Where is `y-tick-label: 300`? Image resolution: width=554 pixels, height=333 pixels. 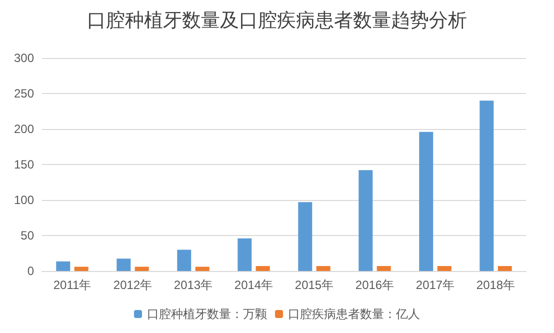 y-tick-label: 300 is located at coordinates (24, 58).